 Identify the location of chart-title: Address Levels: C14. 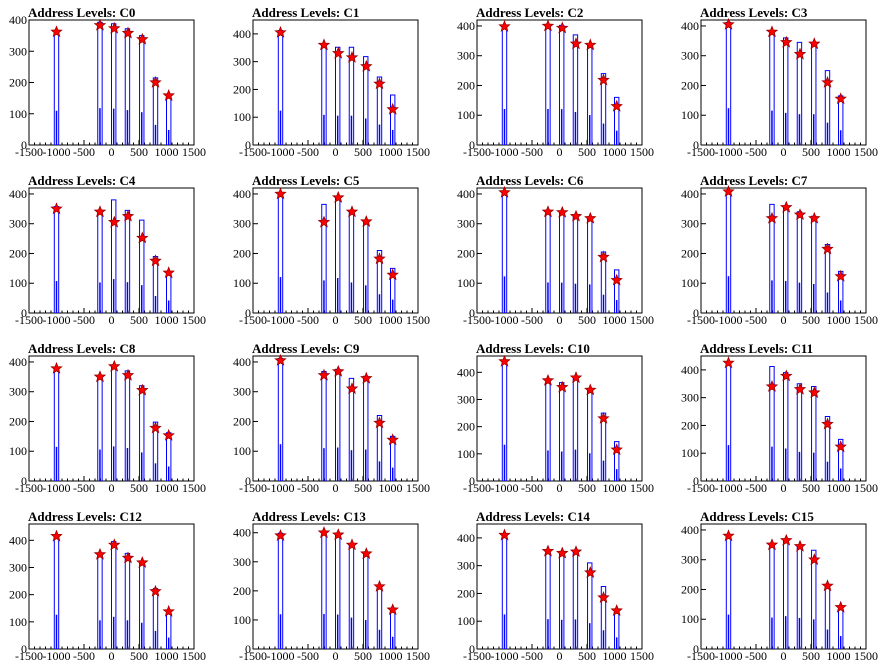
(533, 516).